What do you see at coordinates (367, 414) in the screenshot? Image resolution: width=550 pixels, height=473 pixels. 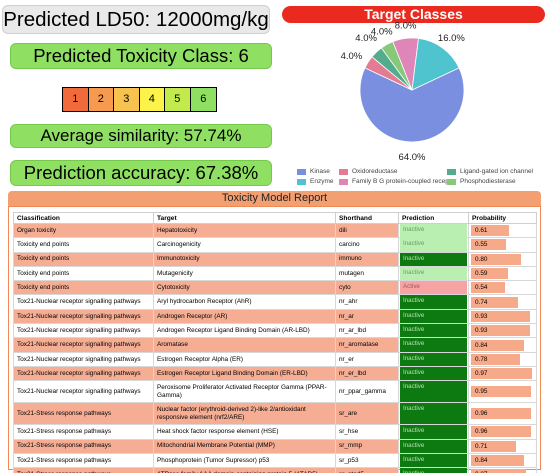 I see `cell-shorthand: sr_are` at bounding box center [367, 414].